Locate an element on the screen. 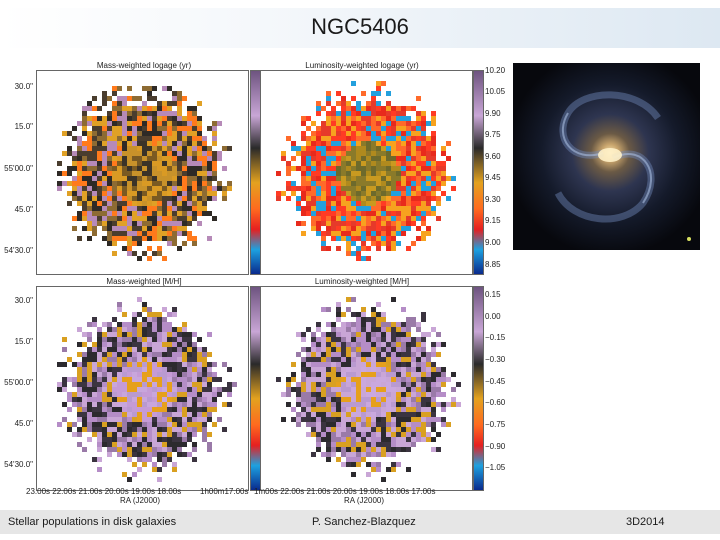 Image resolution: width=720 pixels, height=540 pixels. mh-tick: −0.45 is located at coordinates (495, 381).